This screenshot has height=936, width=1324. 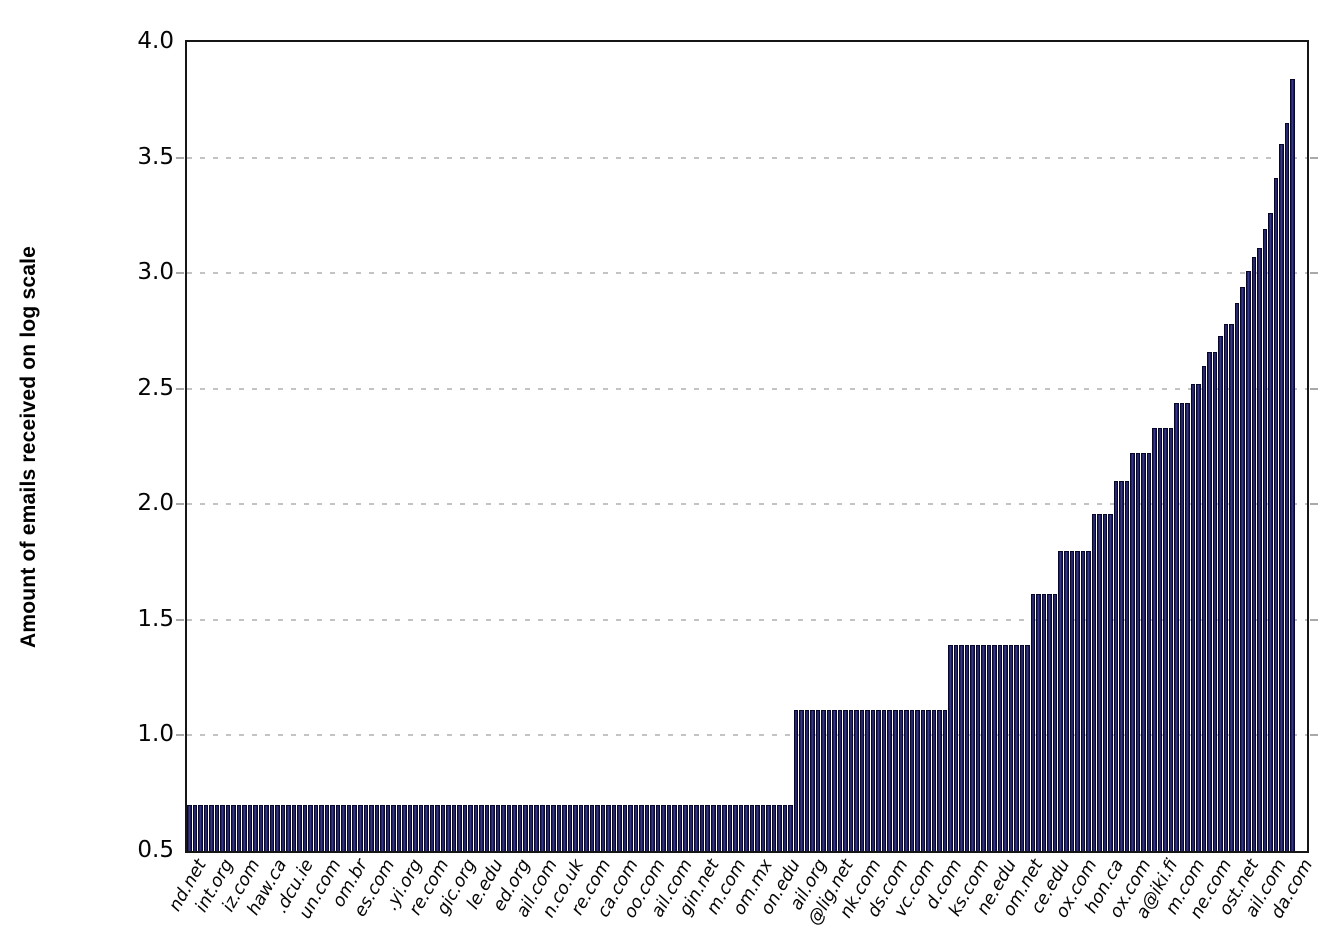 What do you see at coordinates (155, 272) in the screenshot?
I see `y-tick-label-3.0: 3.0` at bounding box center [155, 272].